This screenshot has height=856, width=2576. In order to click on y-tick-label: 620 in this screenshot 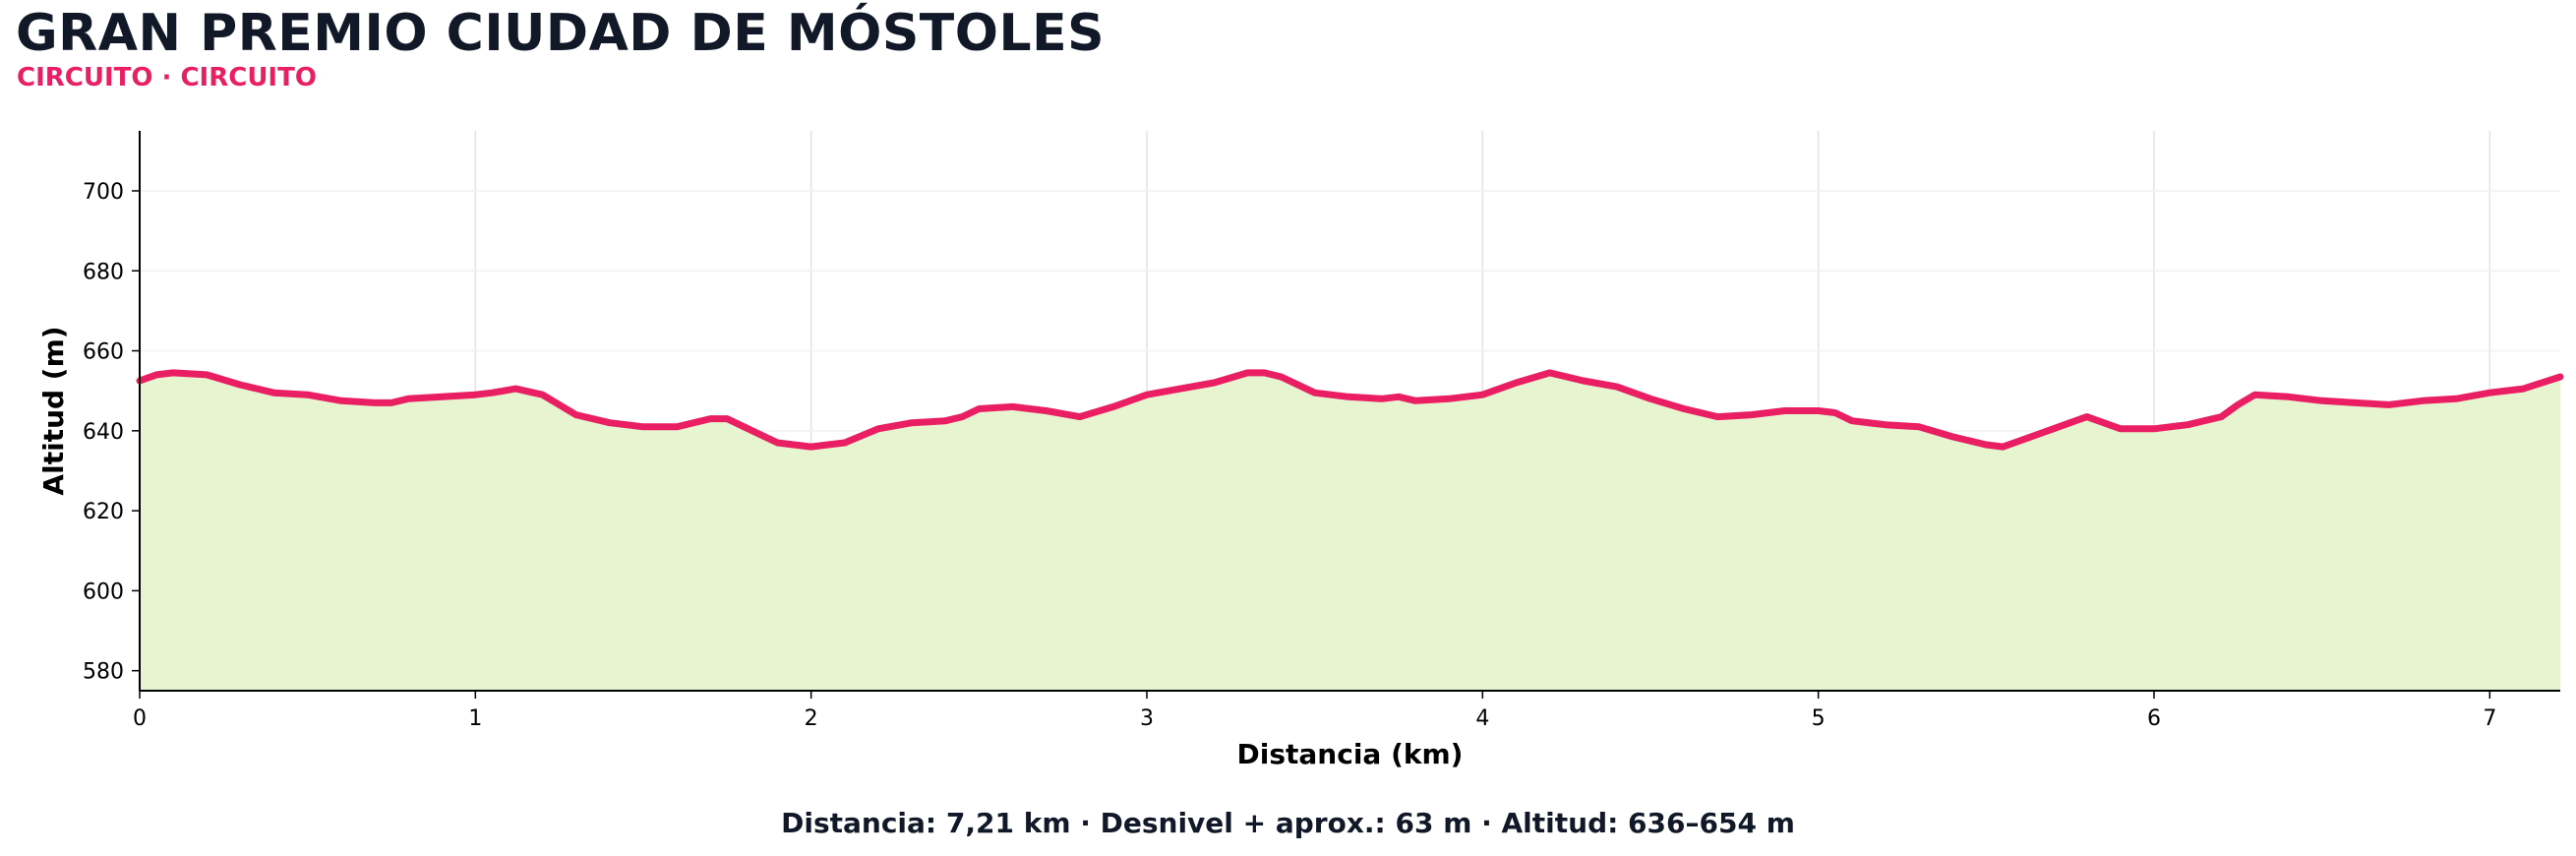, I will do `click(104, 512)`.